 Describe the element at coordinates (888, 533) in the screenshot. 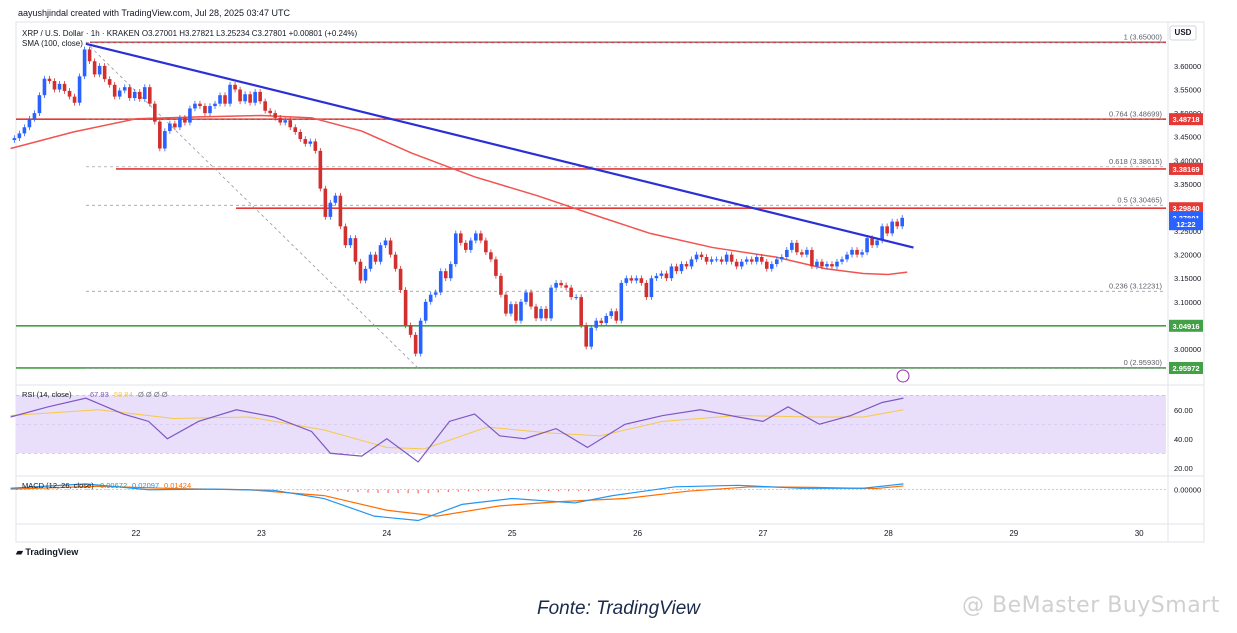

I see `date-tick-label: 28` at that location.